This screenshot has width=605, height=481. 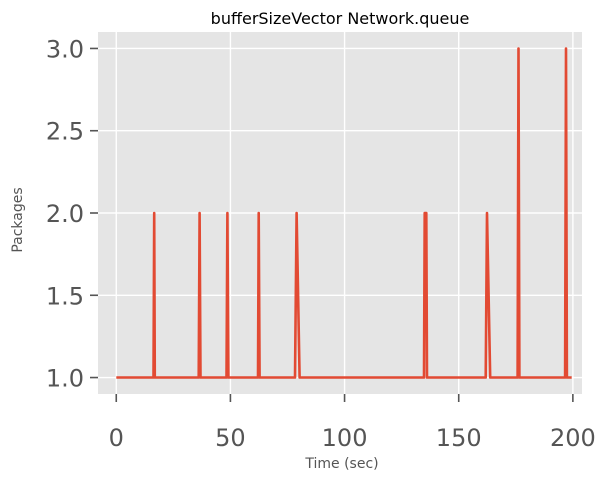 What do you see at coordinates (65, 214) in the screenshot?
I see `y-tick-label: 2.0` at bounding box center [65, 214].